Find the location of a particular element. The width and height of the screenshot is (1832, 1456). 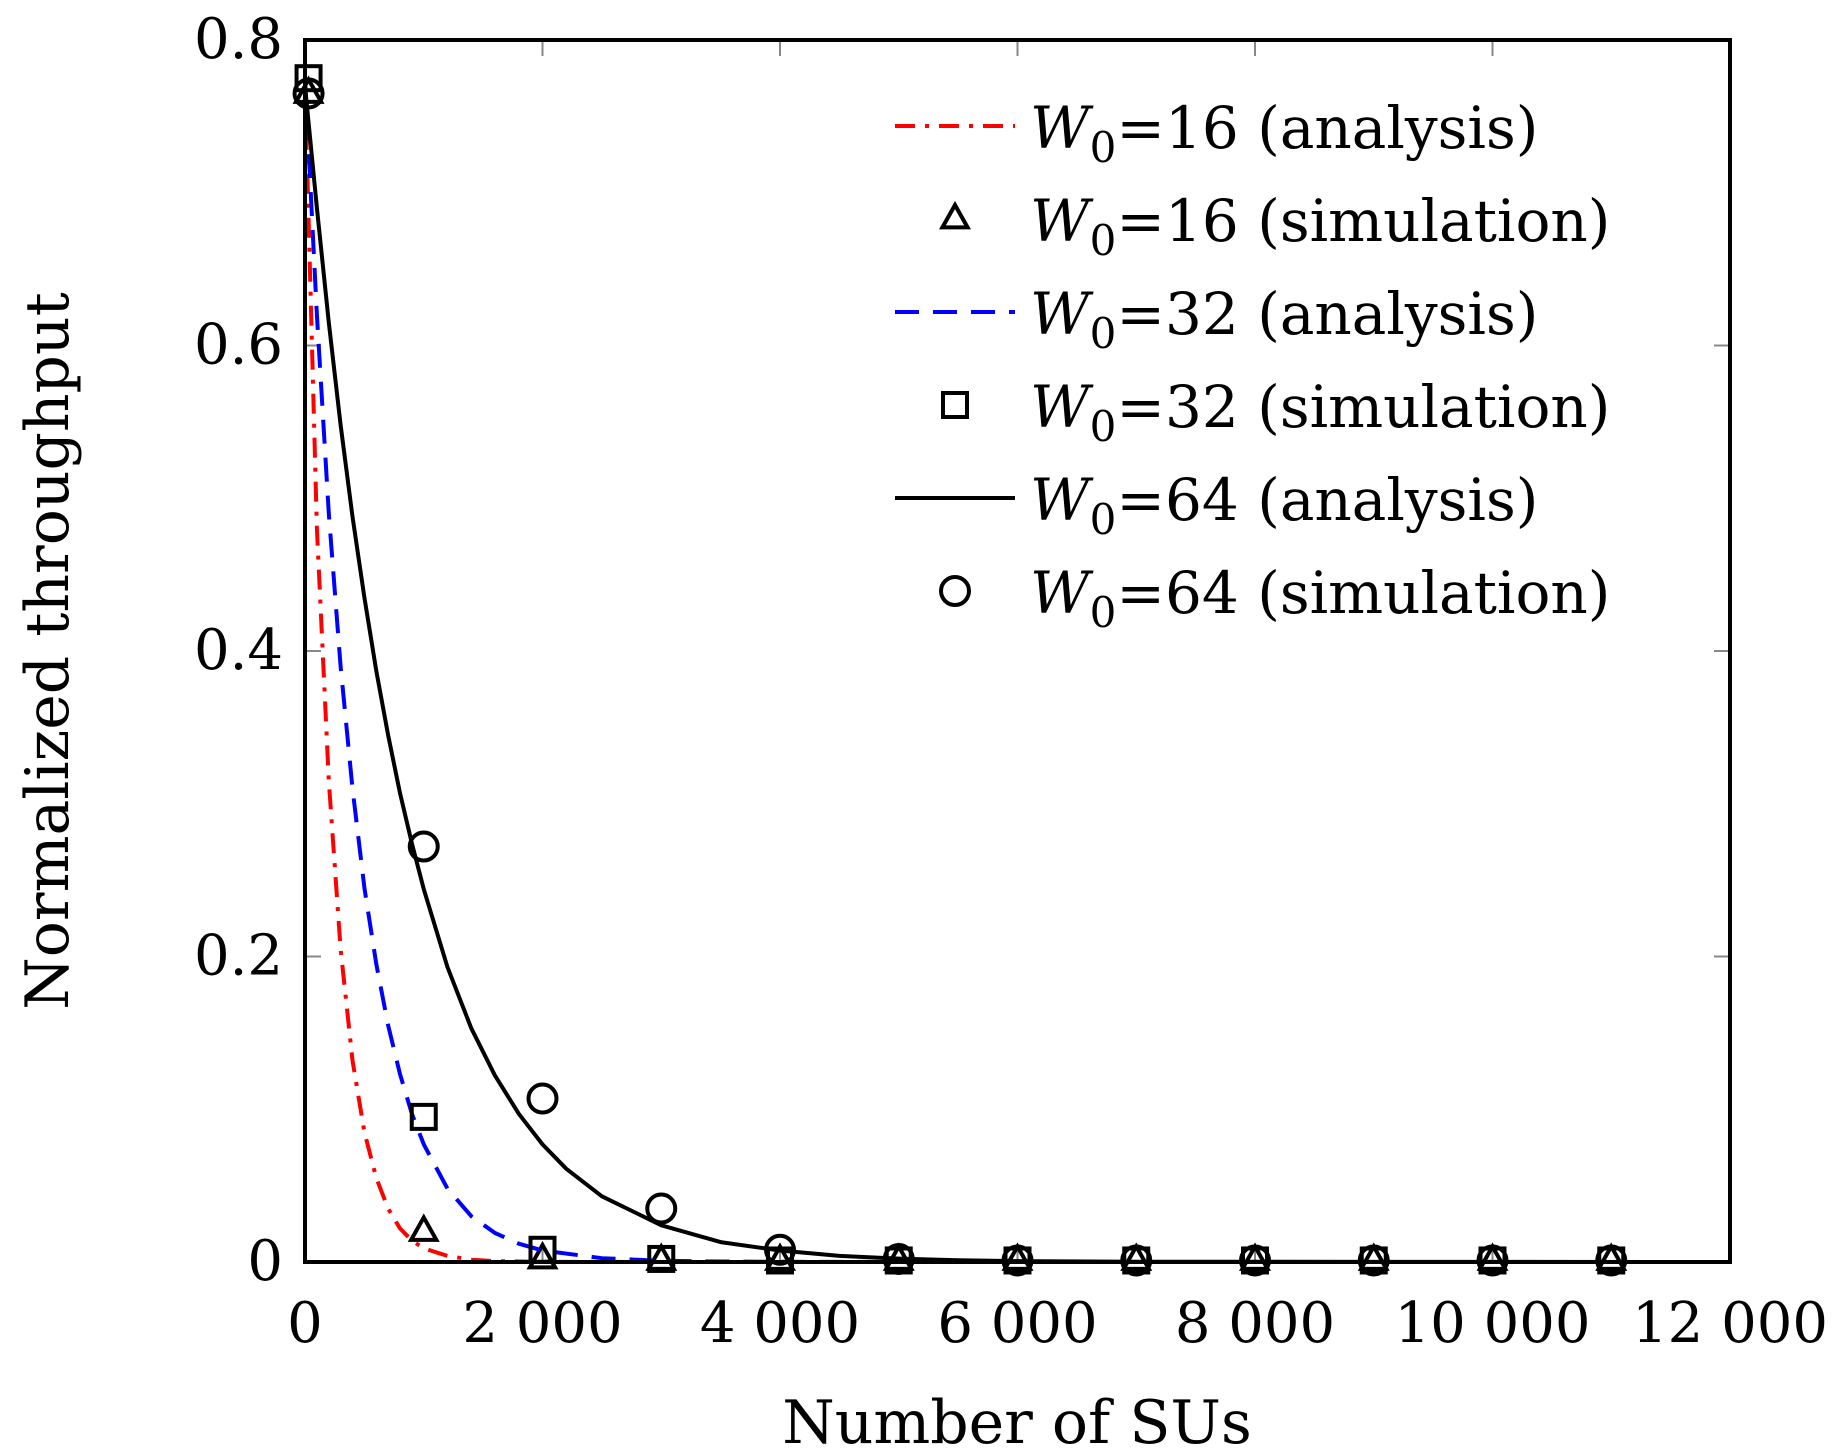

y-tick-label: 0.6 is located at coordinates (238, 345).